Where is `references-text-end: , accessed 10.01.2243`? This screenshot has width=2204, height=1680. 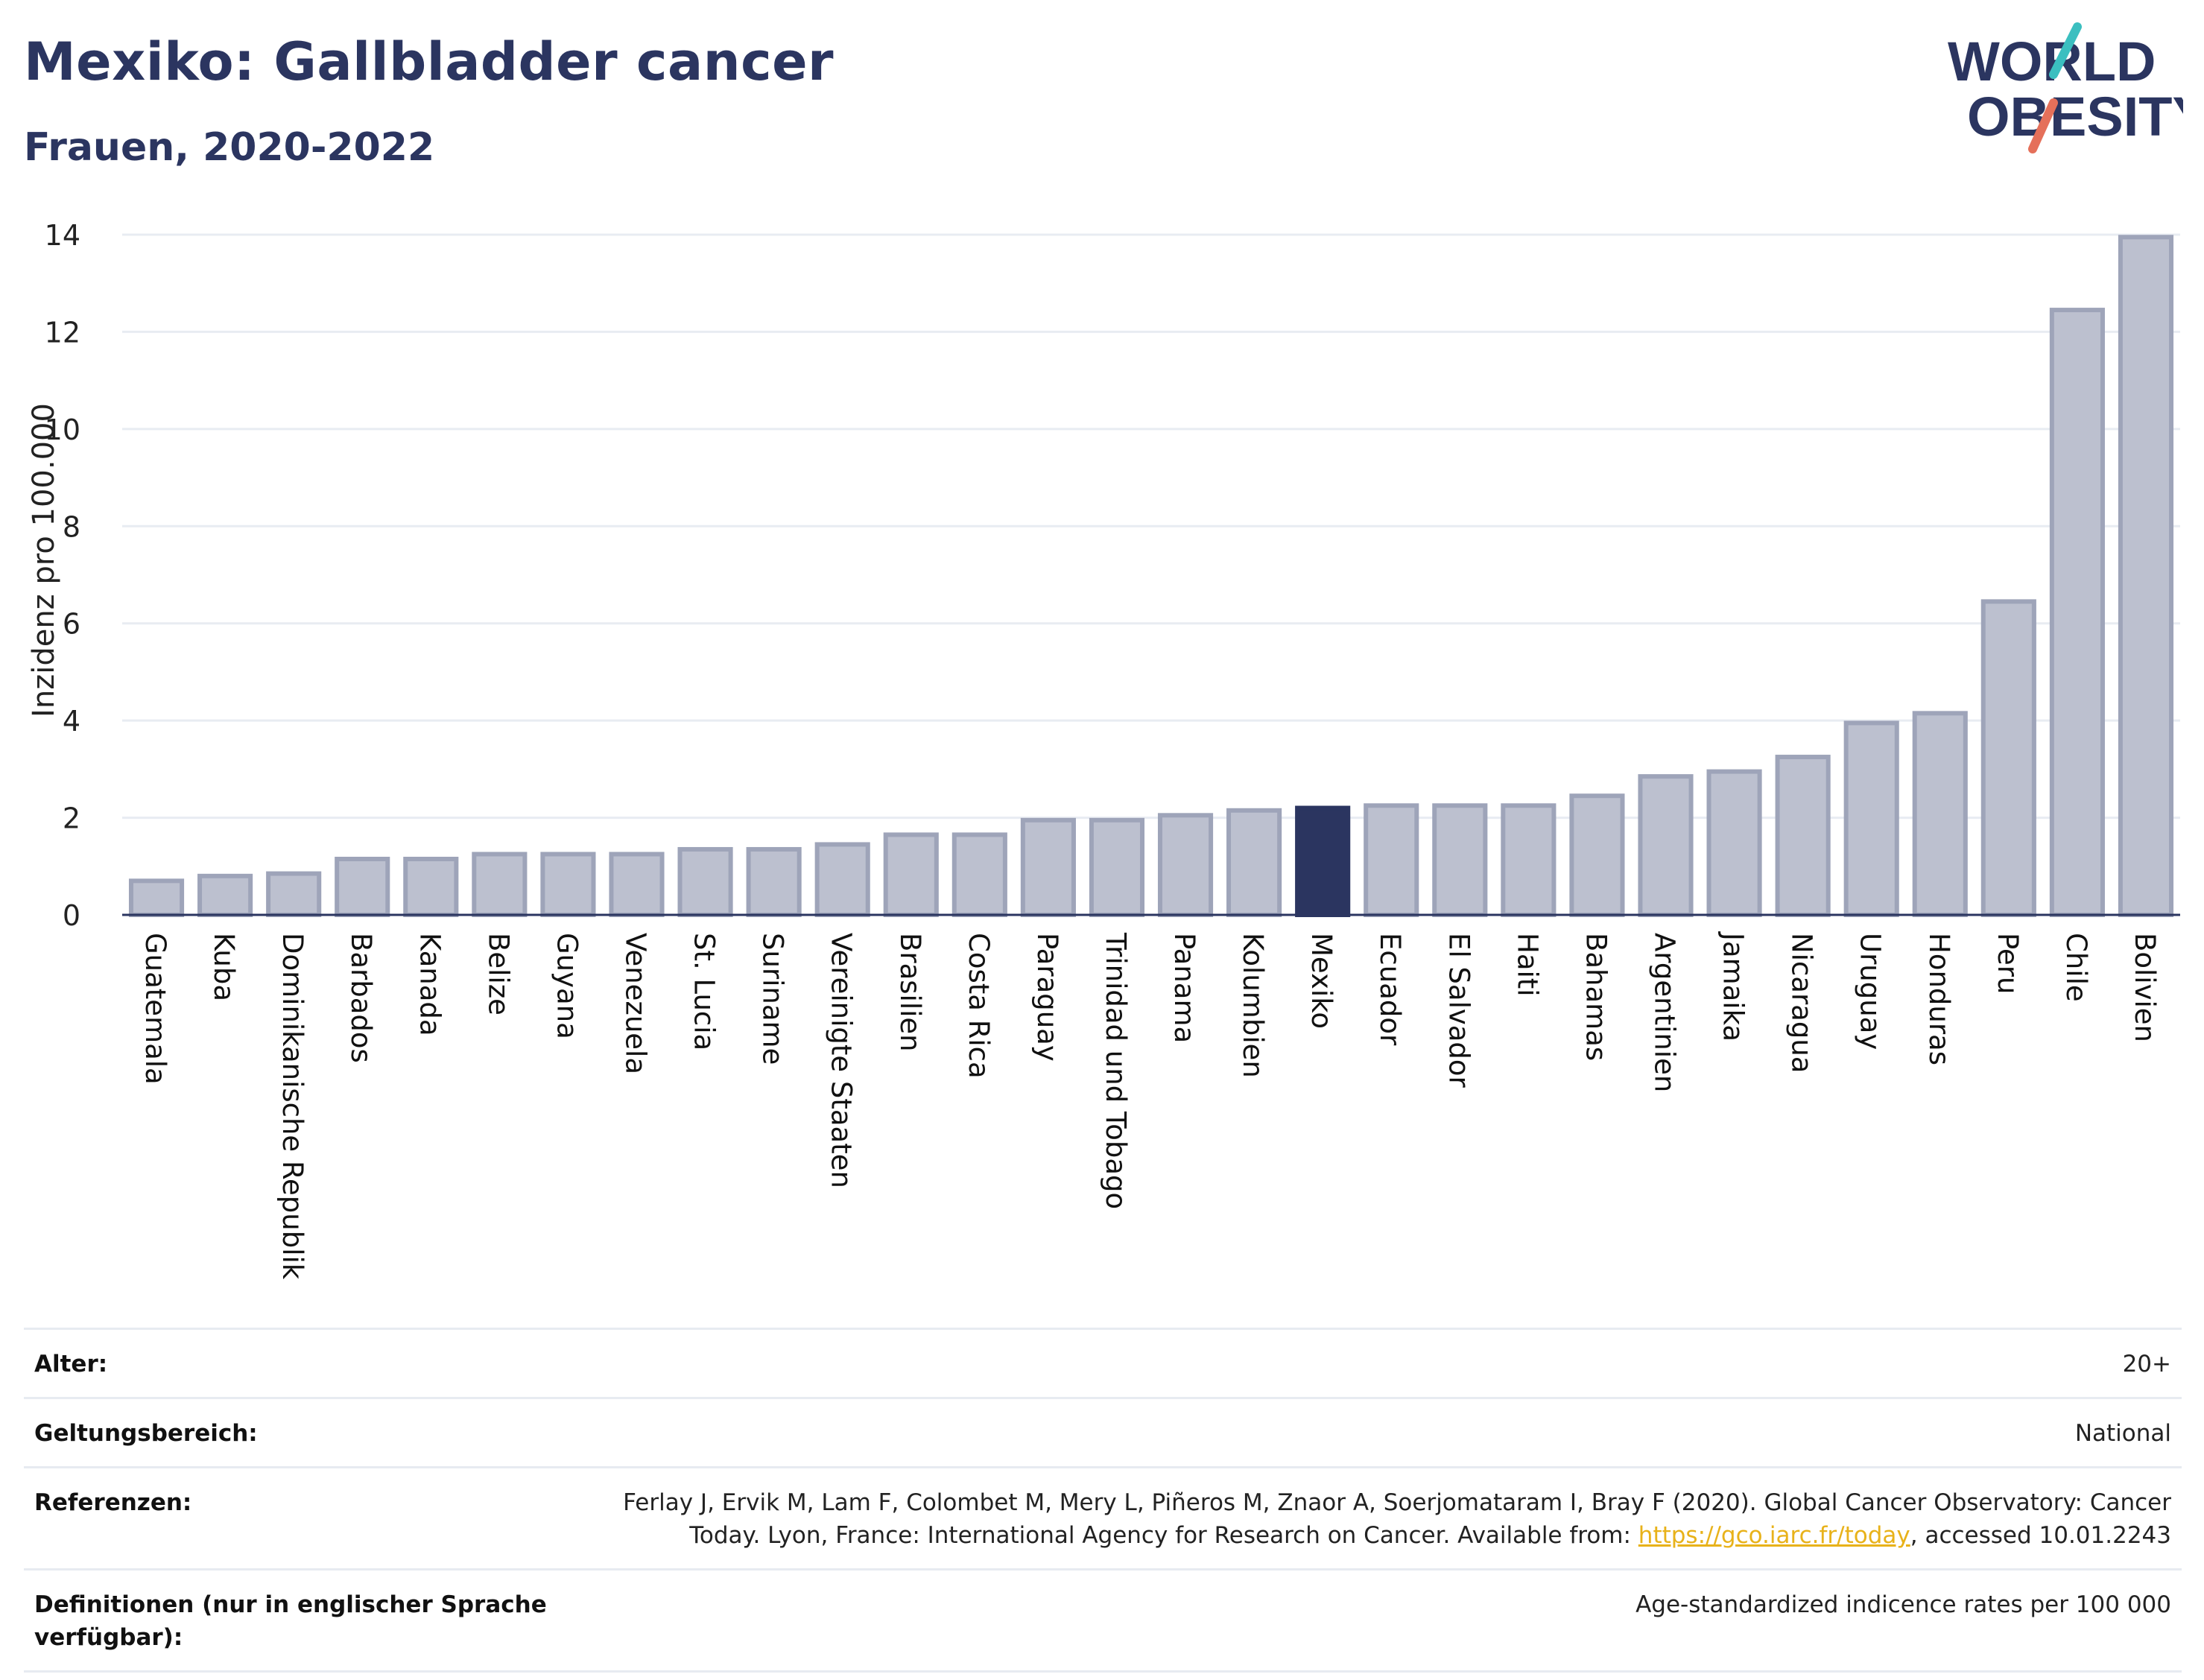 references-text-end: , accessed 10.01.2243 is located at coordinates (2040, 1535).